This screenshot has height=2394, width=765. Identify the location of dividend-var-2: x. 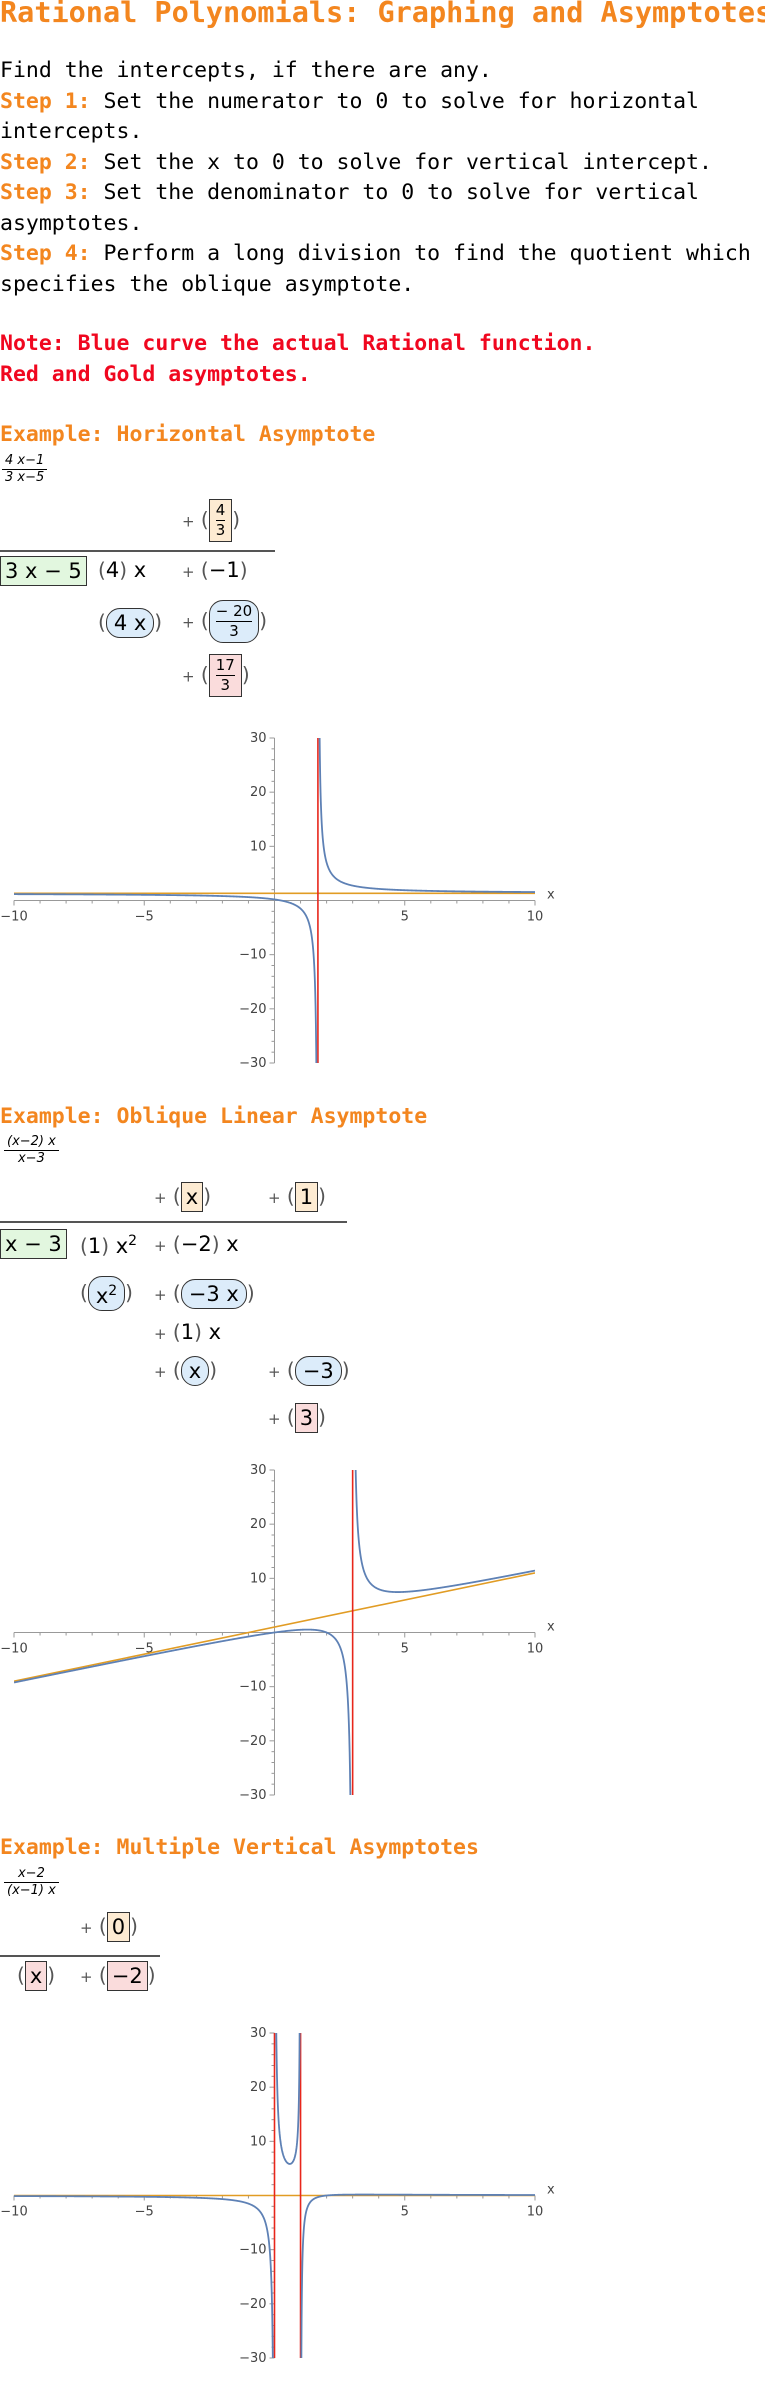
(232, 1244).